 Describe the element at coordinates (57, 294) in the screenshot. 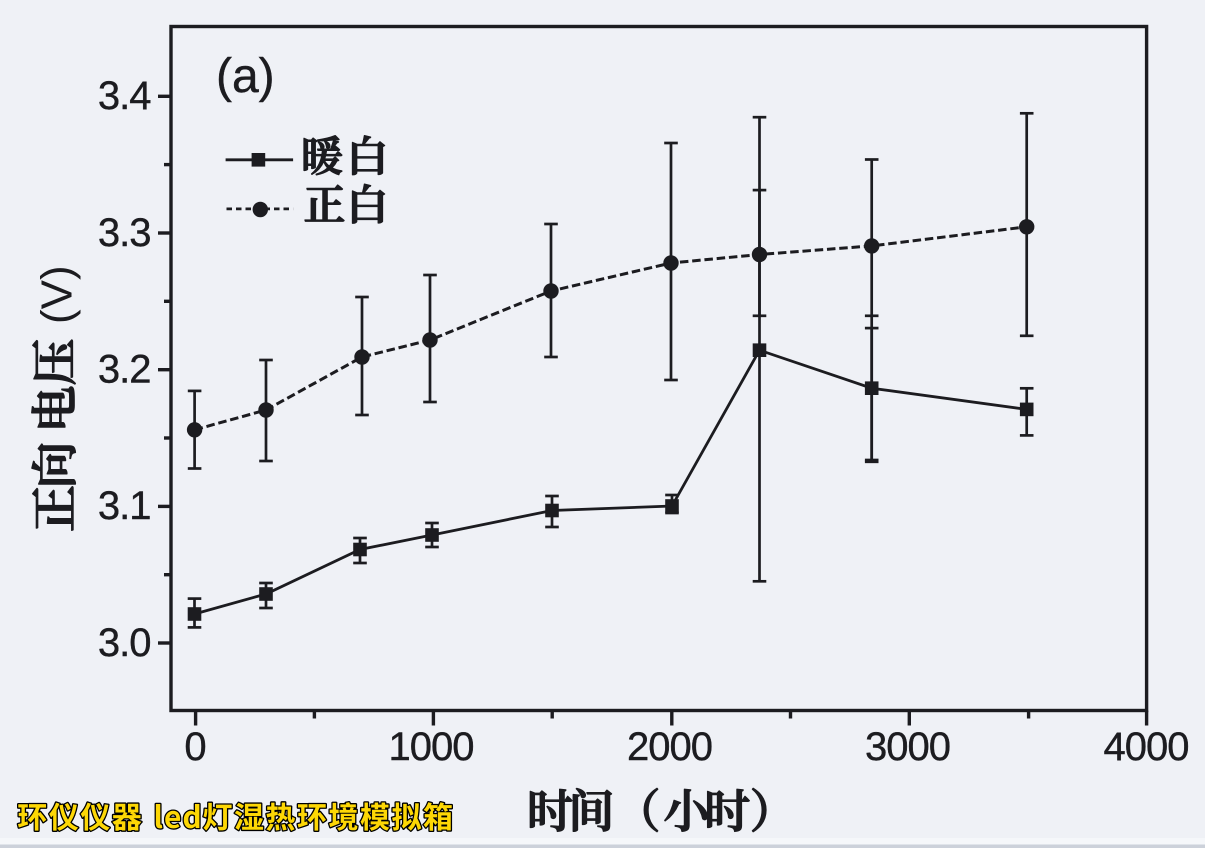

I see `svg-text: (V)` at that location.